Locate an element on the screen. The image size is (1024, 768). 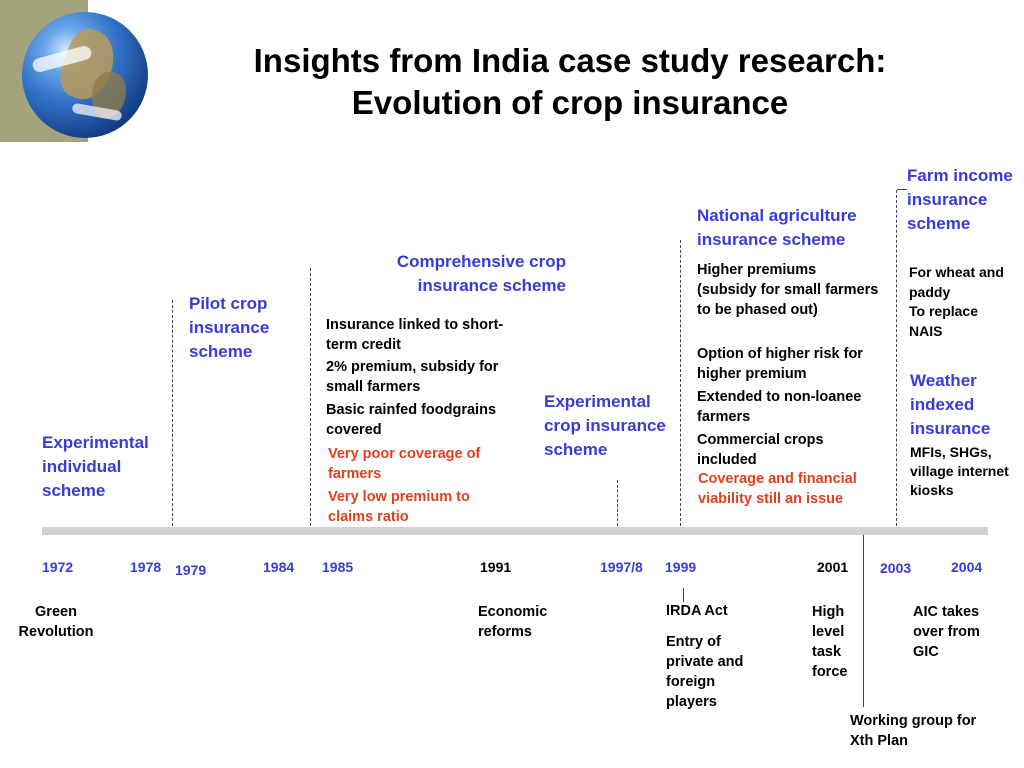
weather-indexed-detail: MFIs, SHGs, village internet kiosks is located at coordinates (959, 471).